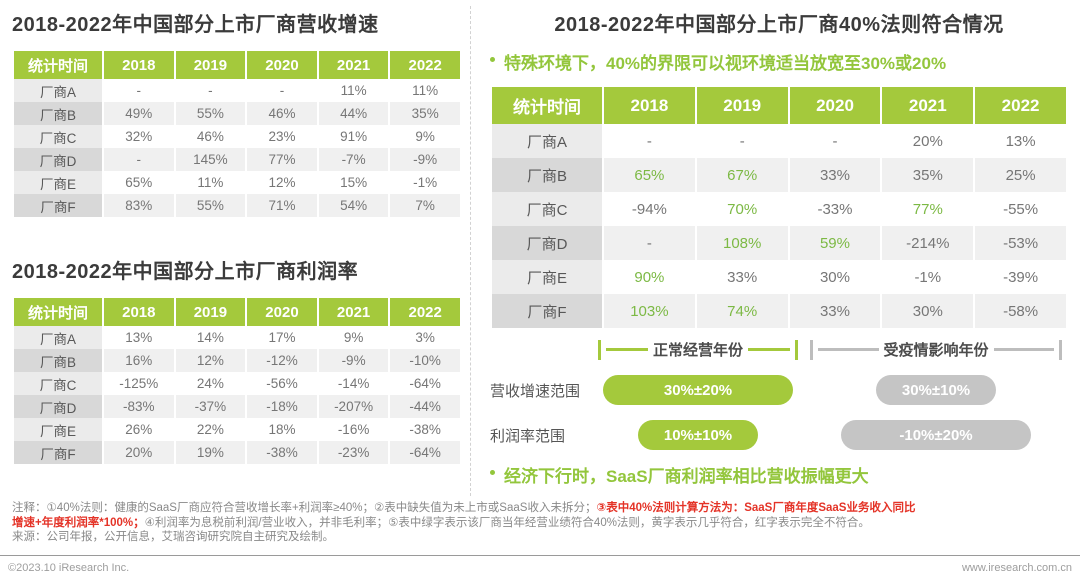 The height and width of the screenshot is (586, 1080). Describe the element at coordinates (425, 65) in the screenshot. I see `year-header: 2022` at that location.